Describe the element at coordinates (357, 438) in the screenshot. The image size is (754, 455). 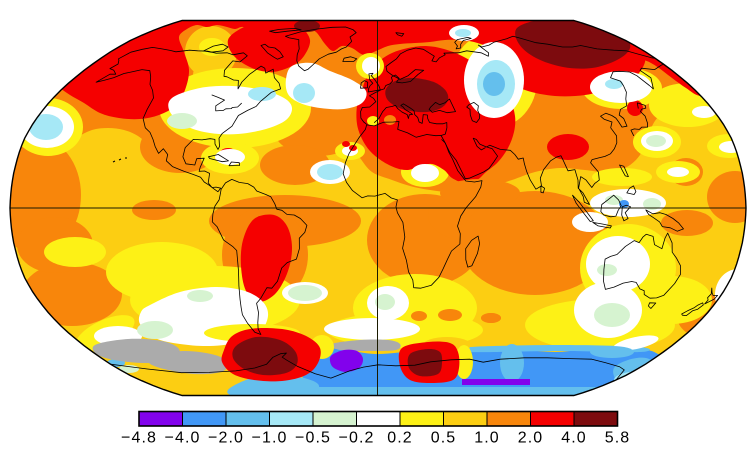
I see `svg-text: −0.2` at that location.